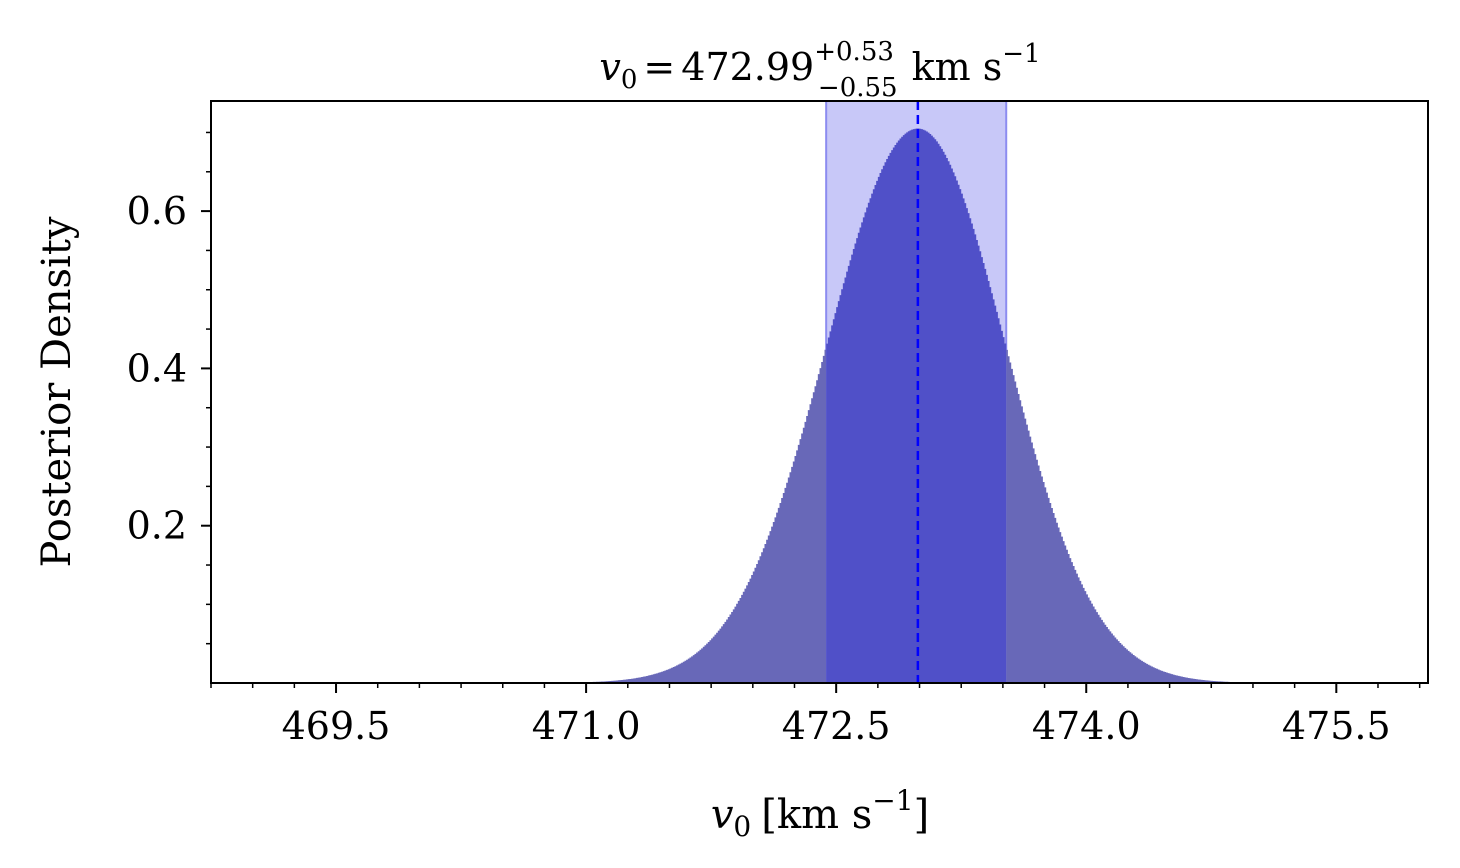 The height and width of the screenshot is (868, 1460). Describe the element at coordinates (819, 70) in the screenshot. I see `chart-title: v0 = 472.99+0.53 −0.55 km s−1` at that location.